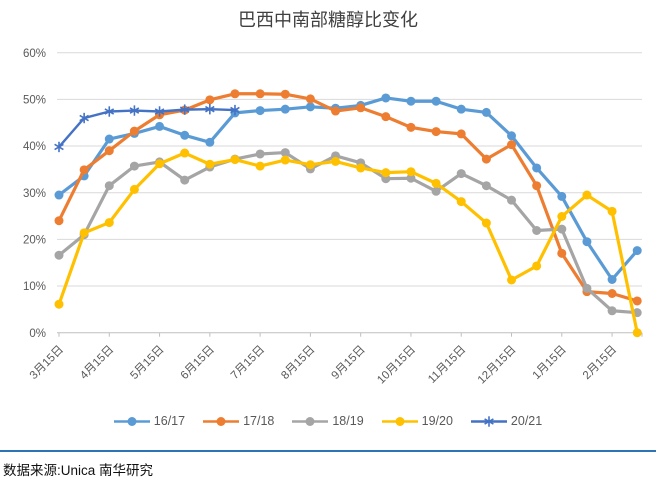 This screenshot has height=479, width=656. Describe the element at coordinates (310, 421) in the screenshot. I see `legend-swatch-18/19` at that location.